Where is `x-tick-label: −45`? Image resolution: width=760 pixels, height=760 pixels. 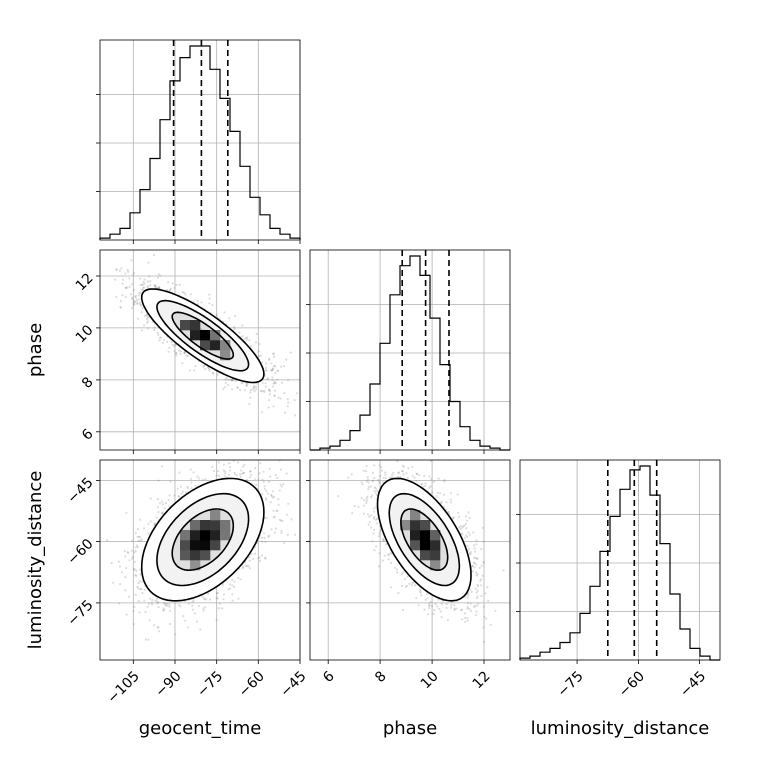 x-tick-label: −45 is located at coordinates (293, 684).